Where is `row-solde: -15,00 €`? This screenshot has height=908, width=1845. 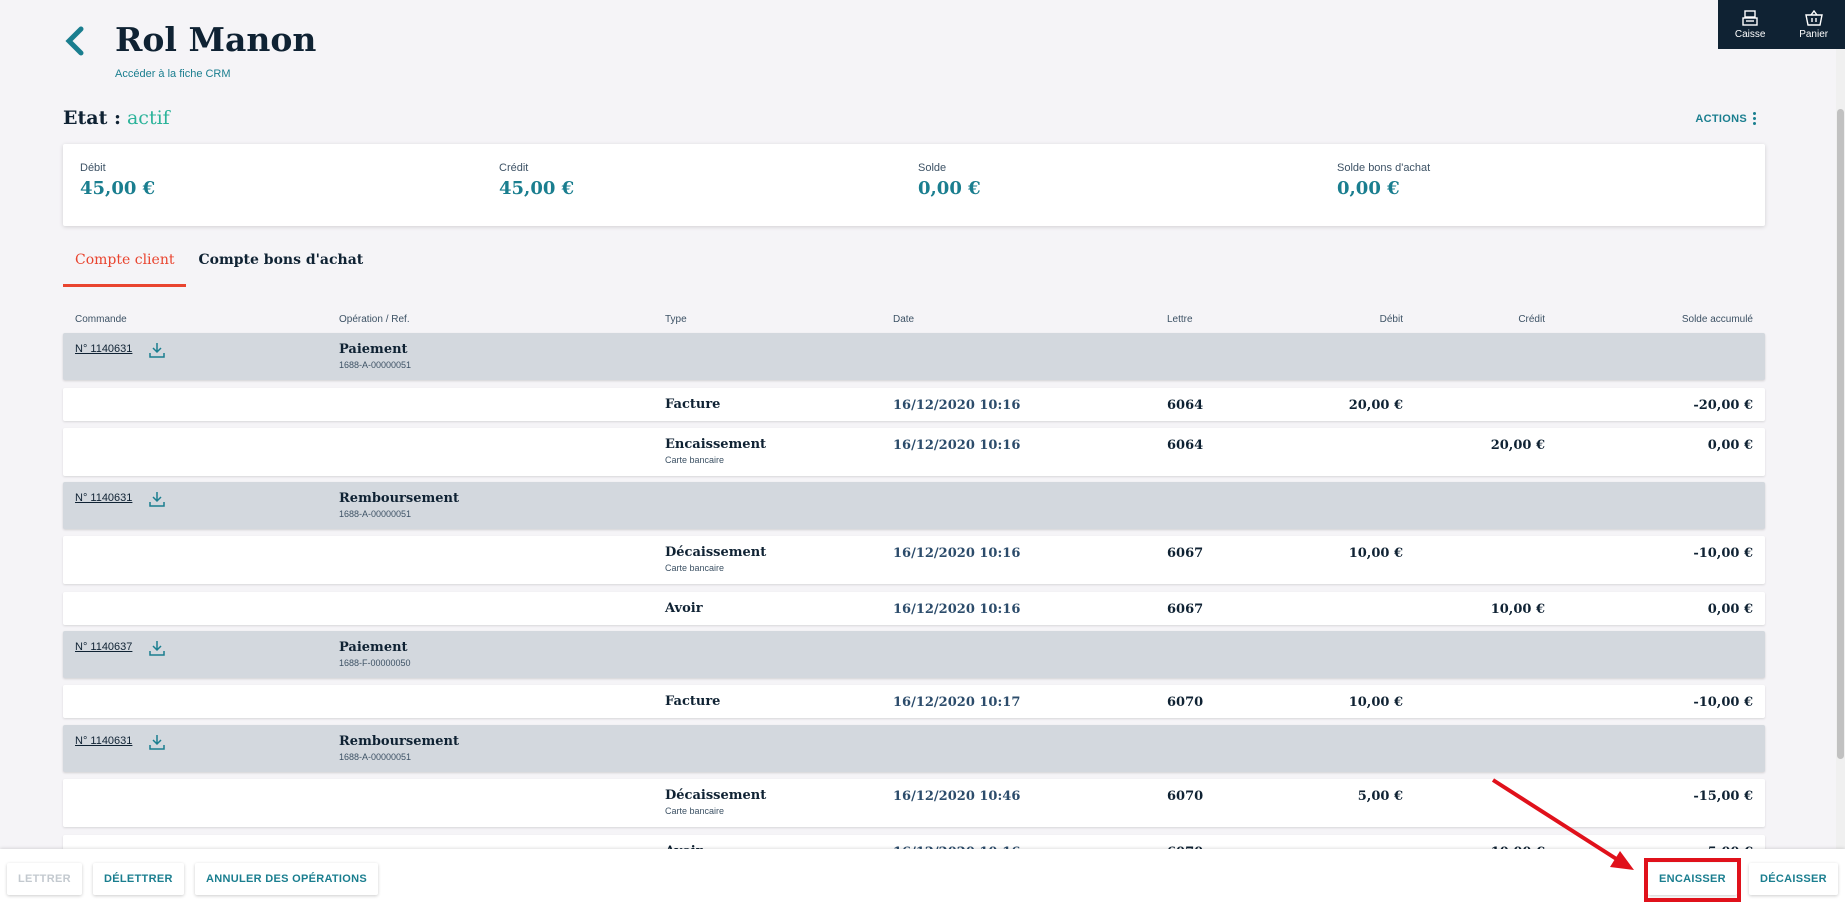
row-solde: -15,00 € is located at coordinates (1723, 796).